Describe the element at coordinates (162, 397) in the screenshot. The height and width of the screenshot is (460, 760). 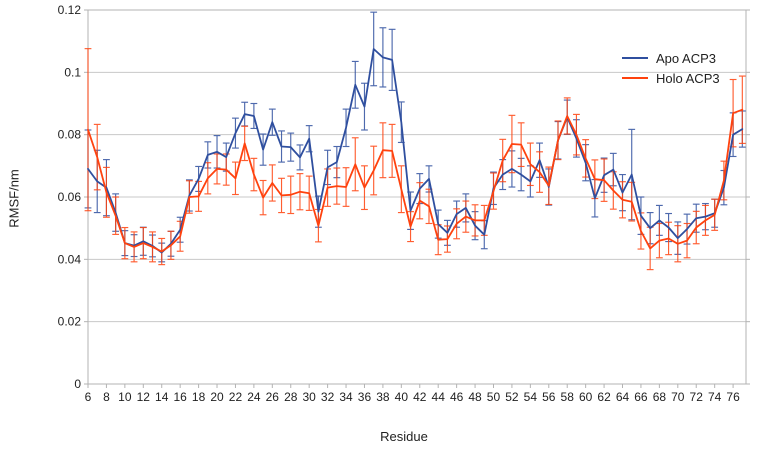
I see `svg-text: 14` at that location.